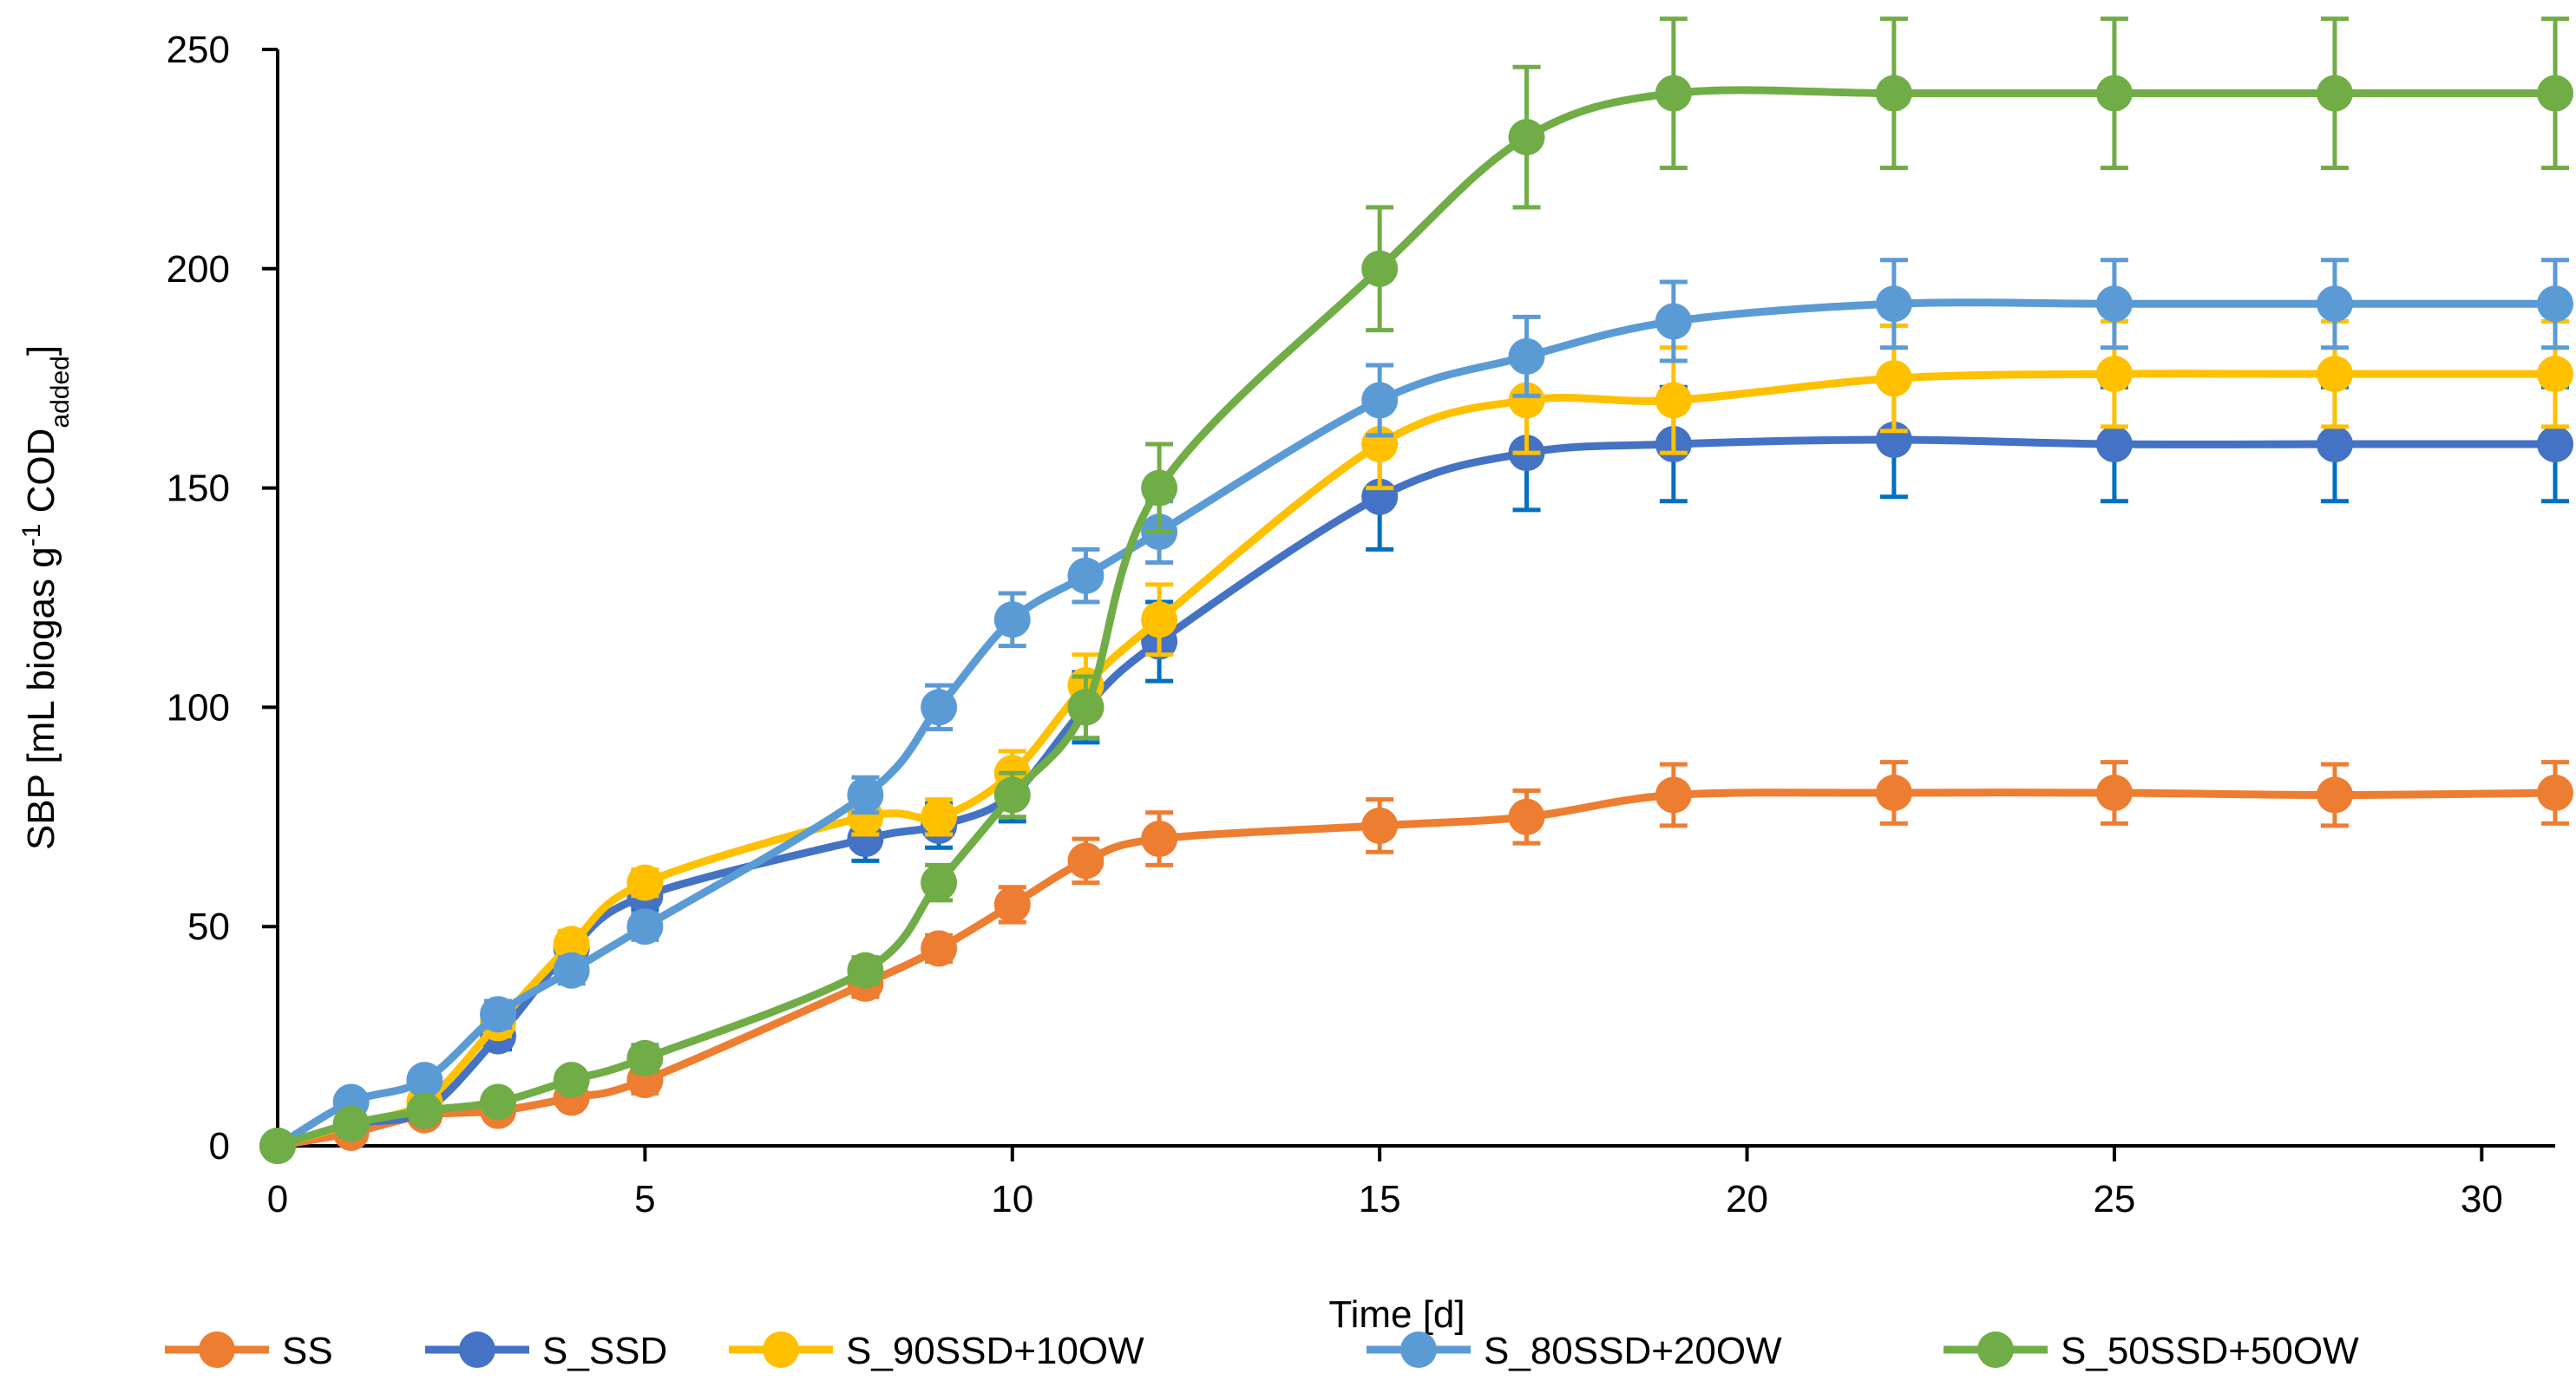 This screenshot has width=2576, height=1400. I want to click on x-tick-label: 15, so click(1380, 1199).